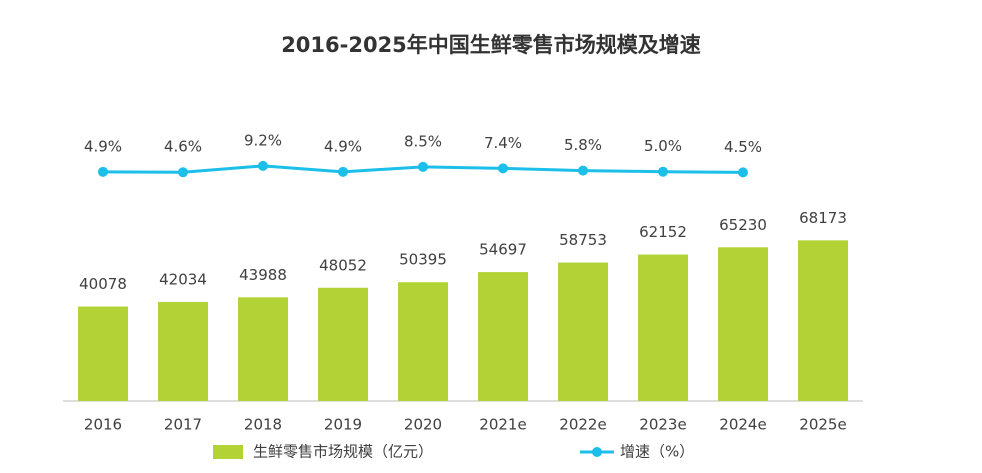  Describe the element at coordinates (503, 143) in the screenshot. I see `data-label: 7.4%` at that location.